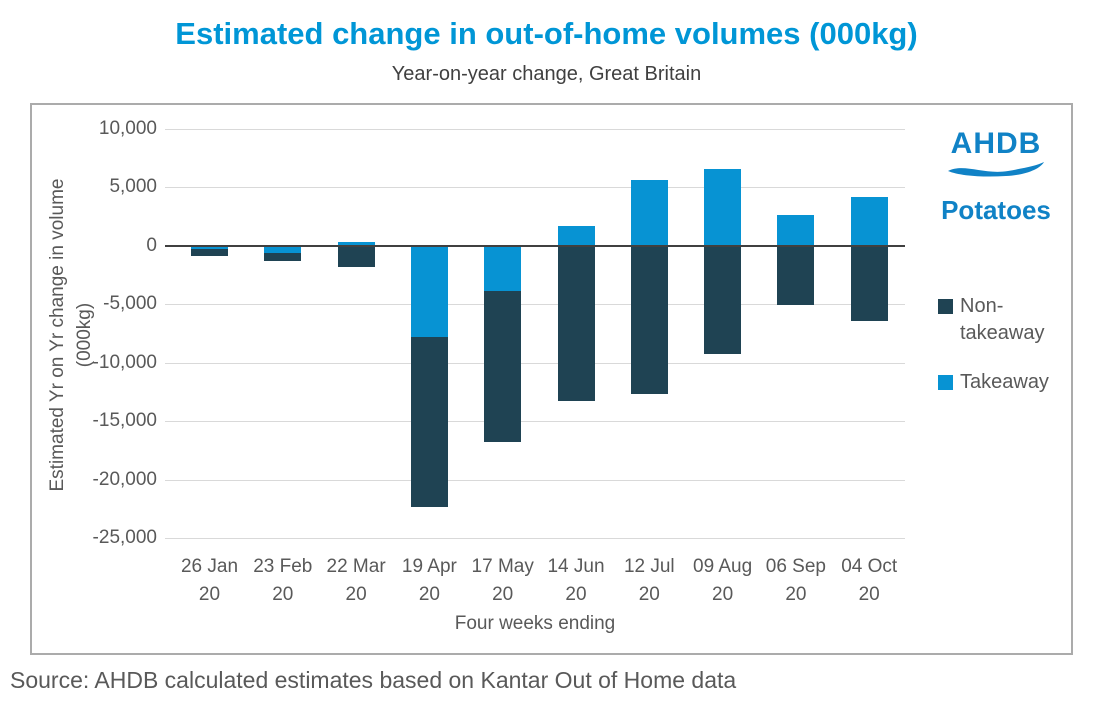 The width and height of the screenshot is (1093, 714). I want to click on y-tick-label: -5,000, so click(130, 304).